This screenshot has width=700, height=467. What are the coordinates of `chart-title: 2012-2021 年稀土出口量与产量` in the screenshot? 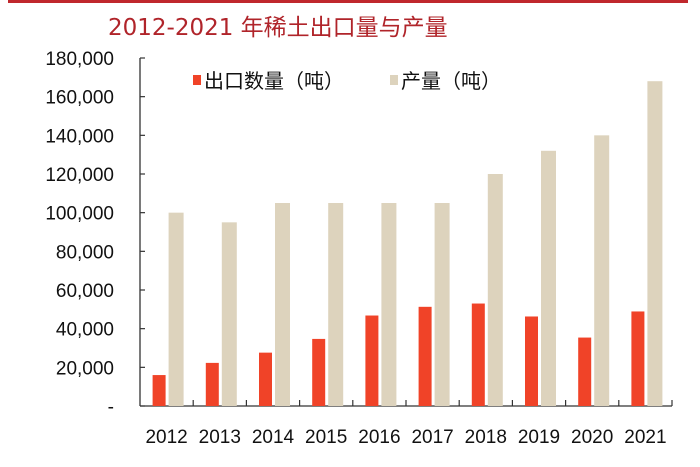 It's located at (278, 28).